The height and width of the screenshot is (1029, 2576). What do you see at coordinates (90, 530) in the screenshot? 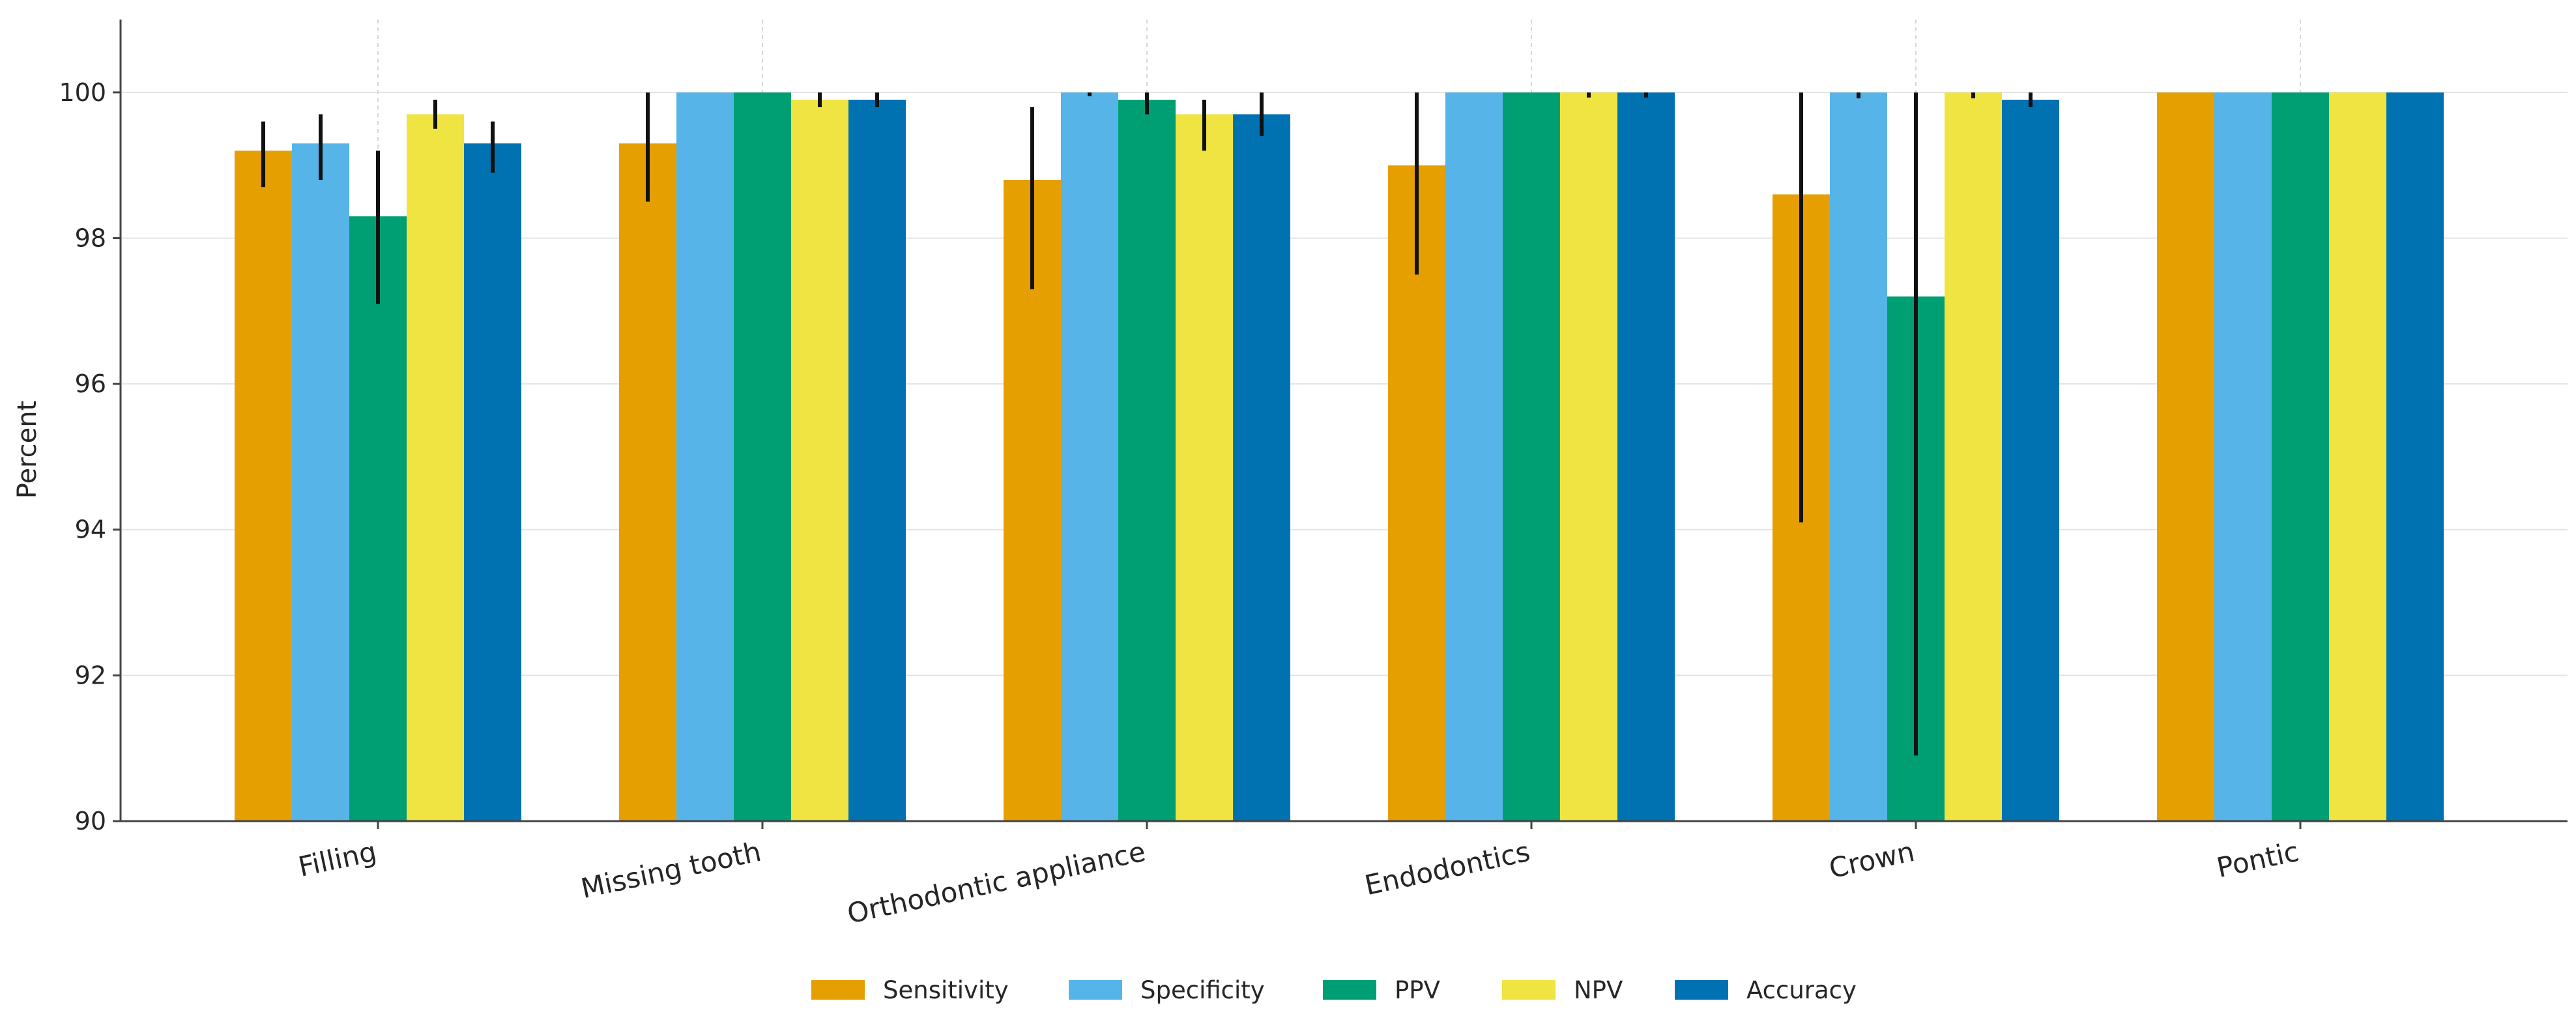
I see `y-tick-label: 94` at bounding box center [90, 530].